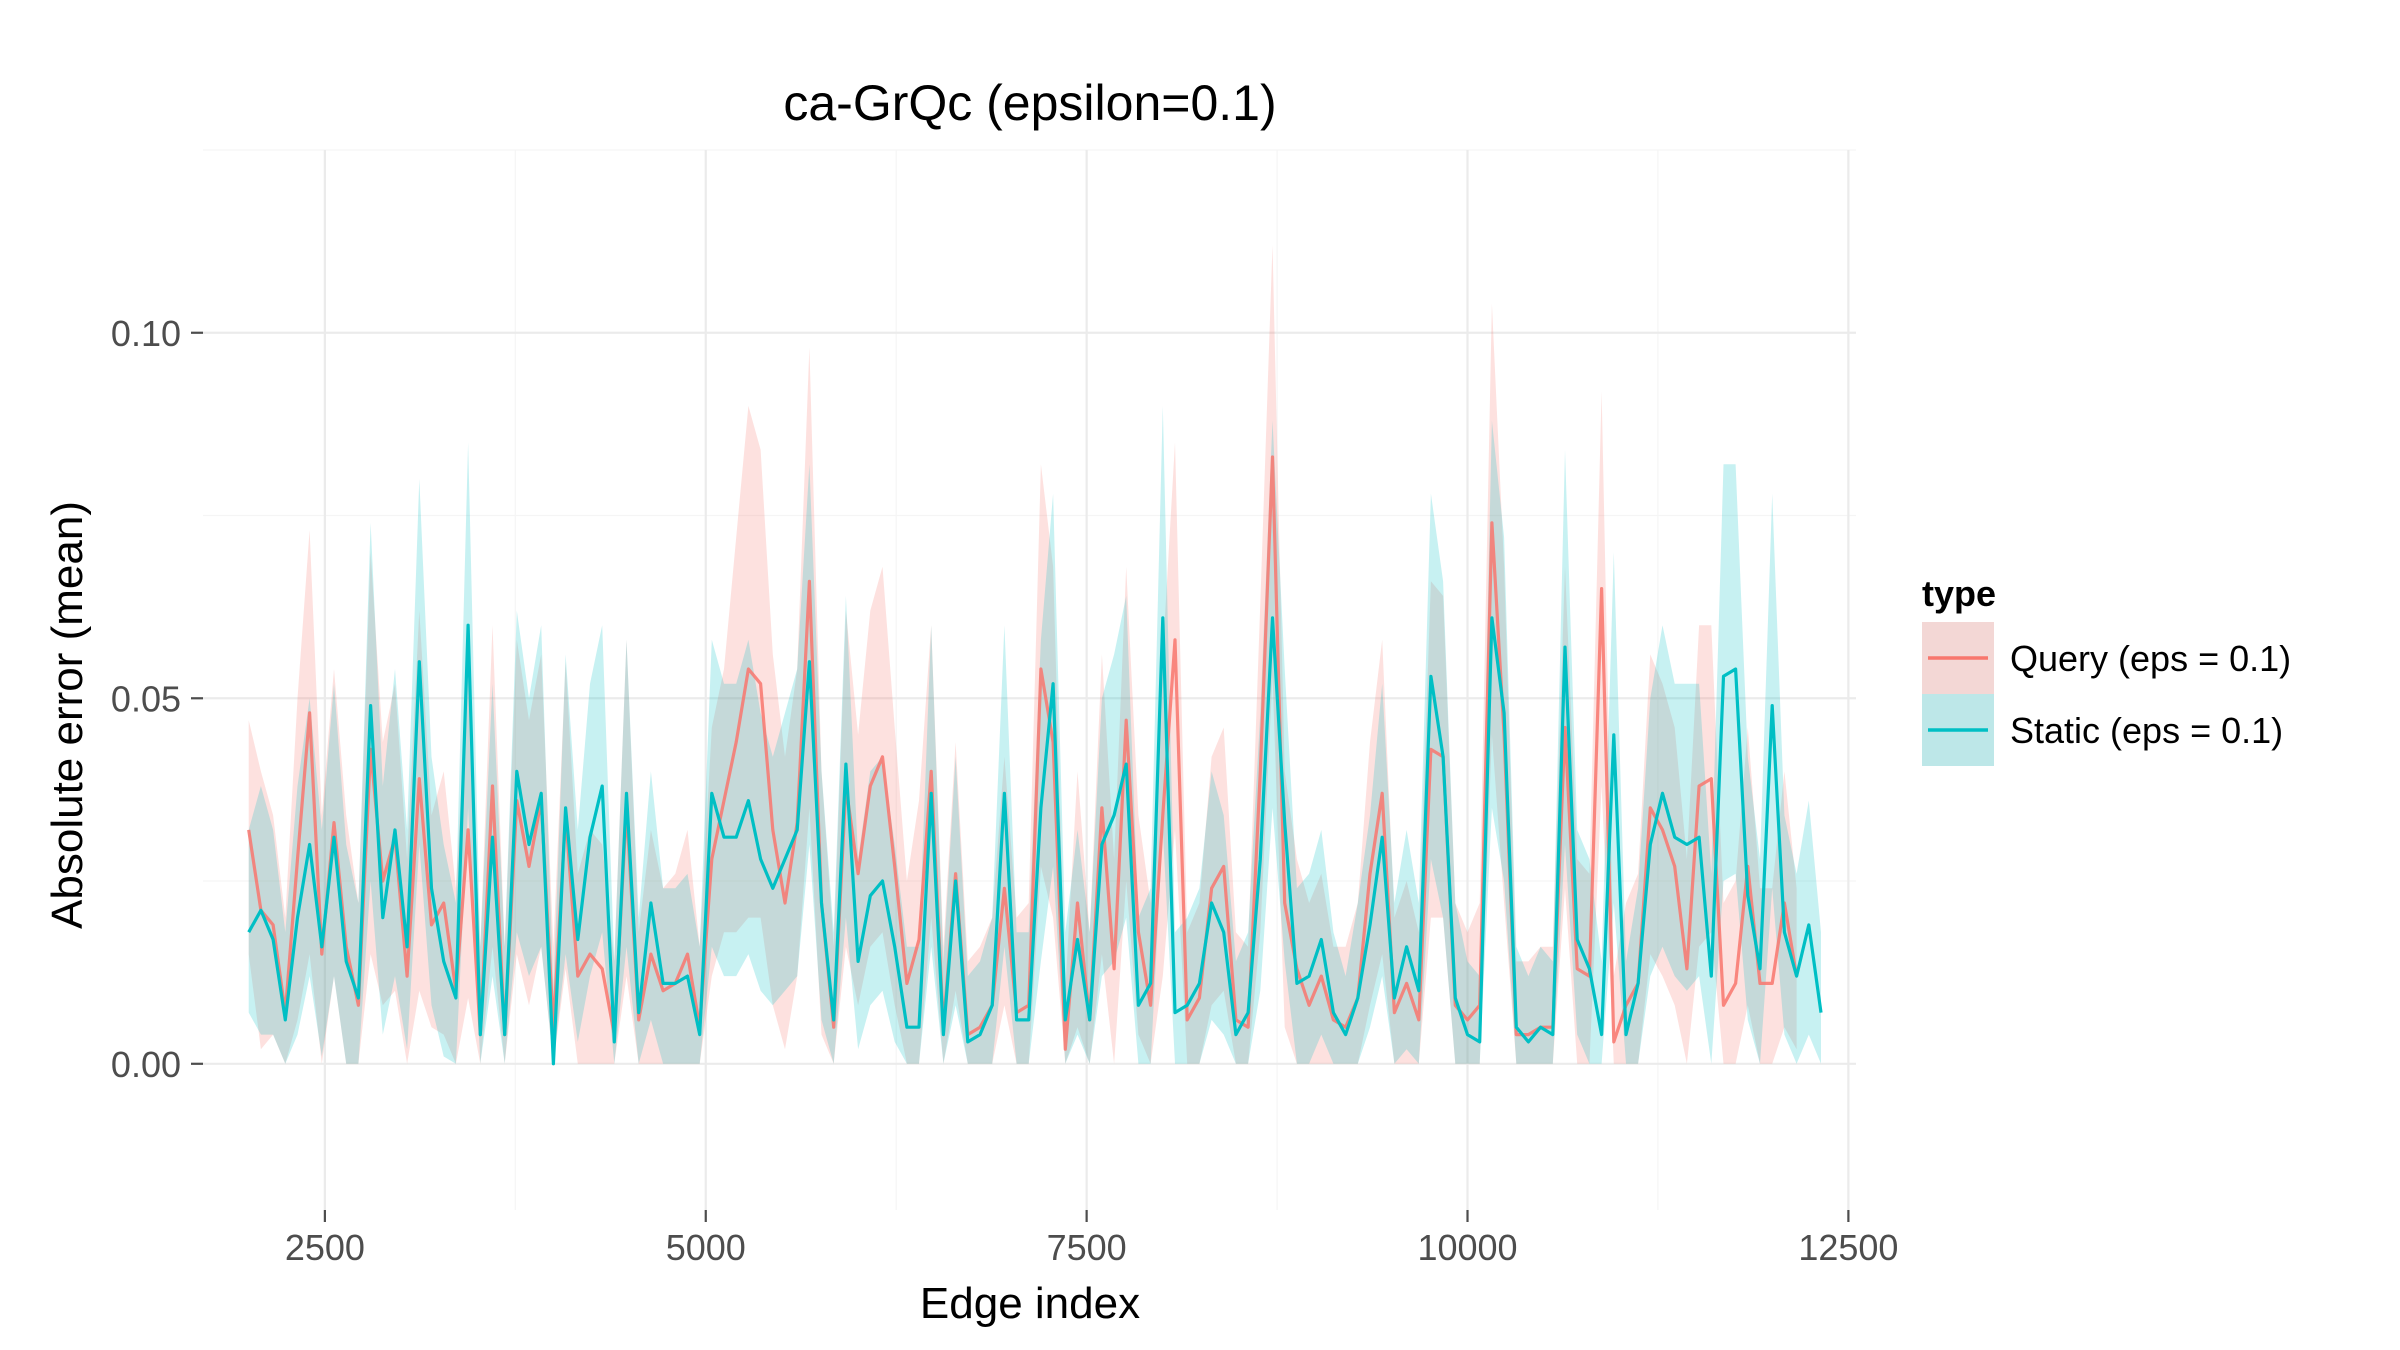 Image resolution: width=2400 pixels, height=1350 pixels. What do you see at coordinates (146, 698) in the screenshot?
I see `y-tick-label: 0.05` at bounding box center [146, 698].